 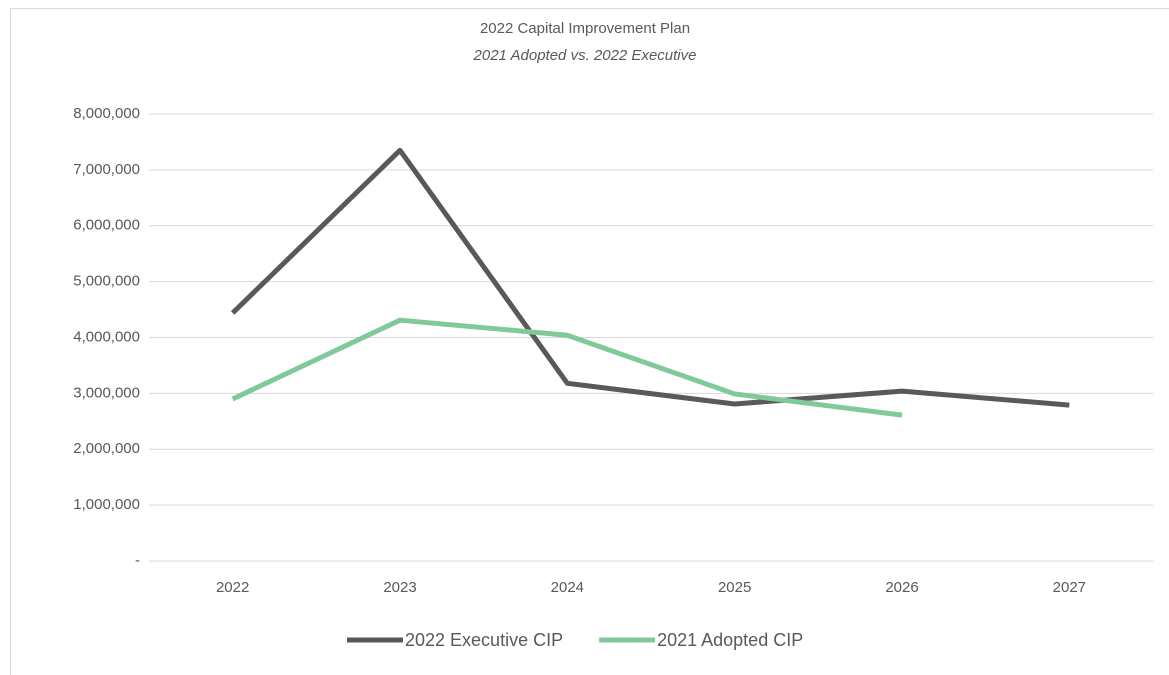 I want to click on legend-label: 2021 Adopted CIP, so click(x=730, y=640).